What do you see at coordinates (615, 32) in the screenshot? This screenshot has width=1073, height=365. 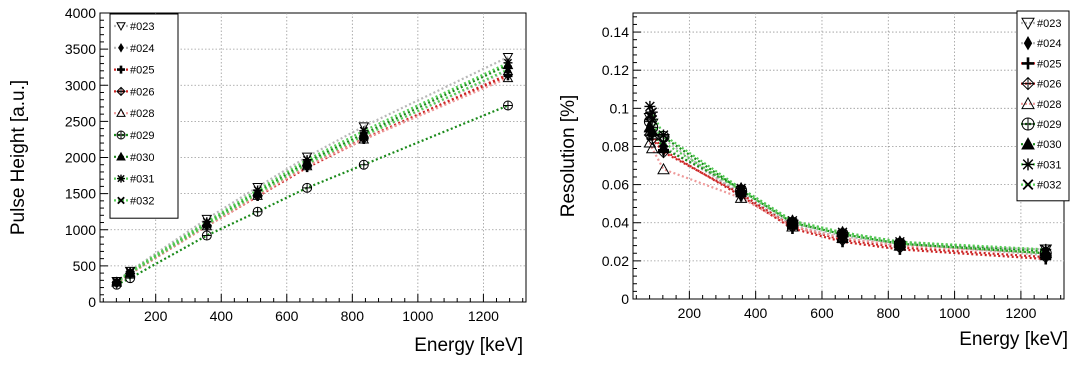 I see `y-tick-label: 0.14` at bounding box center [615, 32].